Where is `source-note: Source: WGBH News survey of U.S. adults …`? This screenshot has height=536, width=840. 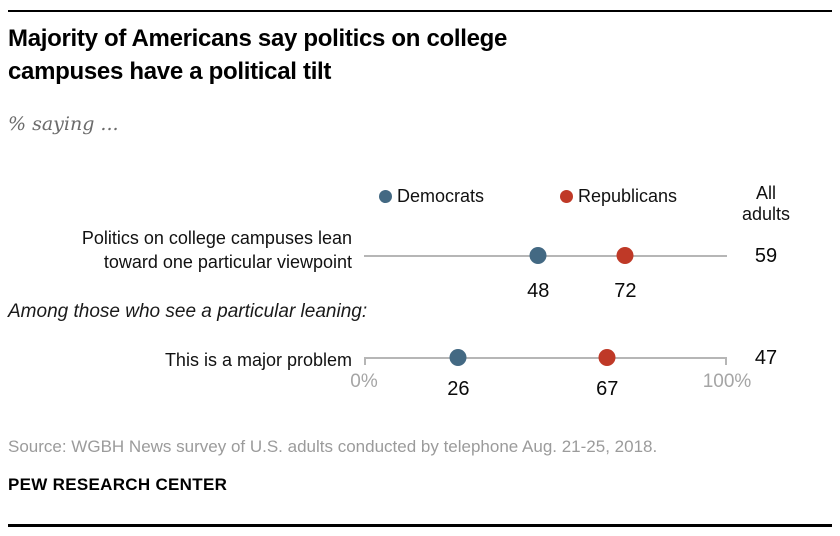 source-note: Source: WGBH News survey of U.S. adults … is located at coordinates (333, 446).